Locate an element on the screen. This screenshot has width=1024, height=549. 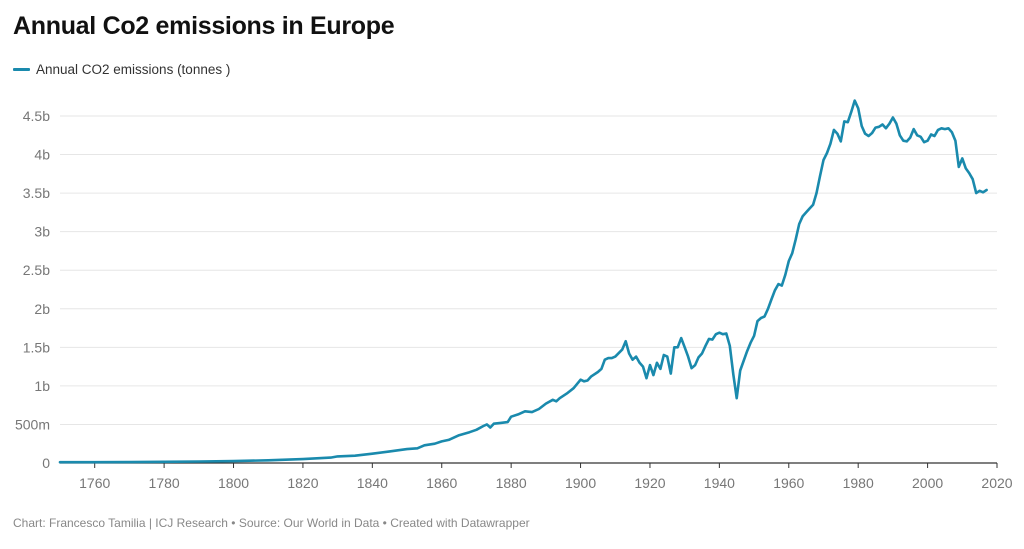
y-tick-label: 0 is located at coordinates (46, 463).